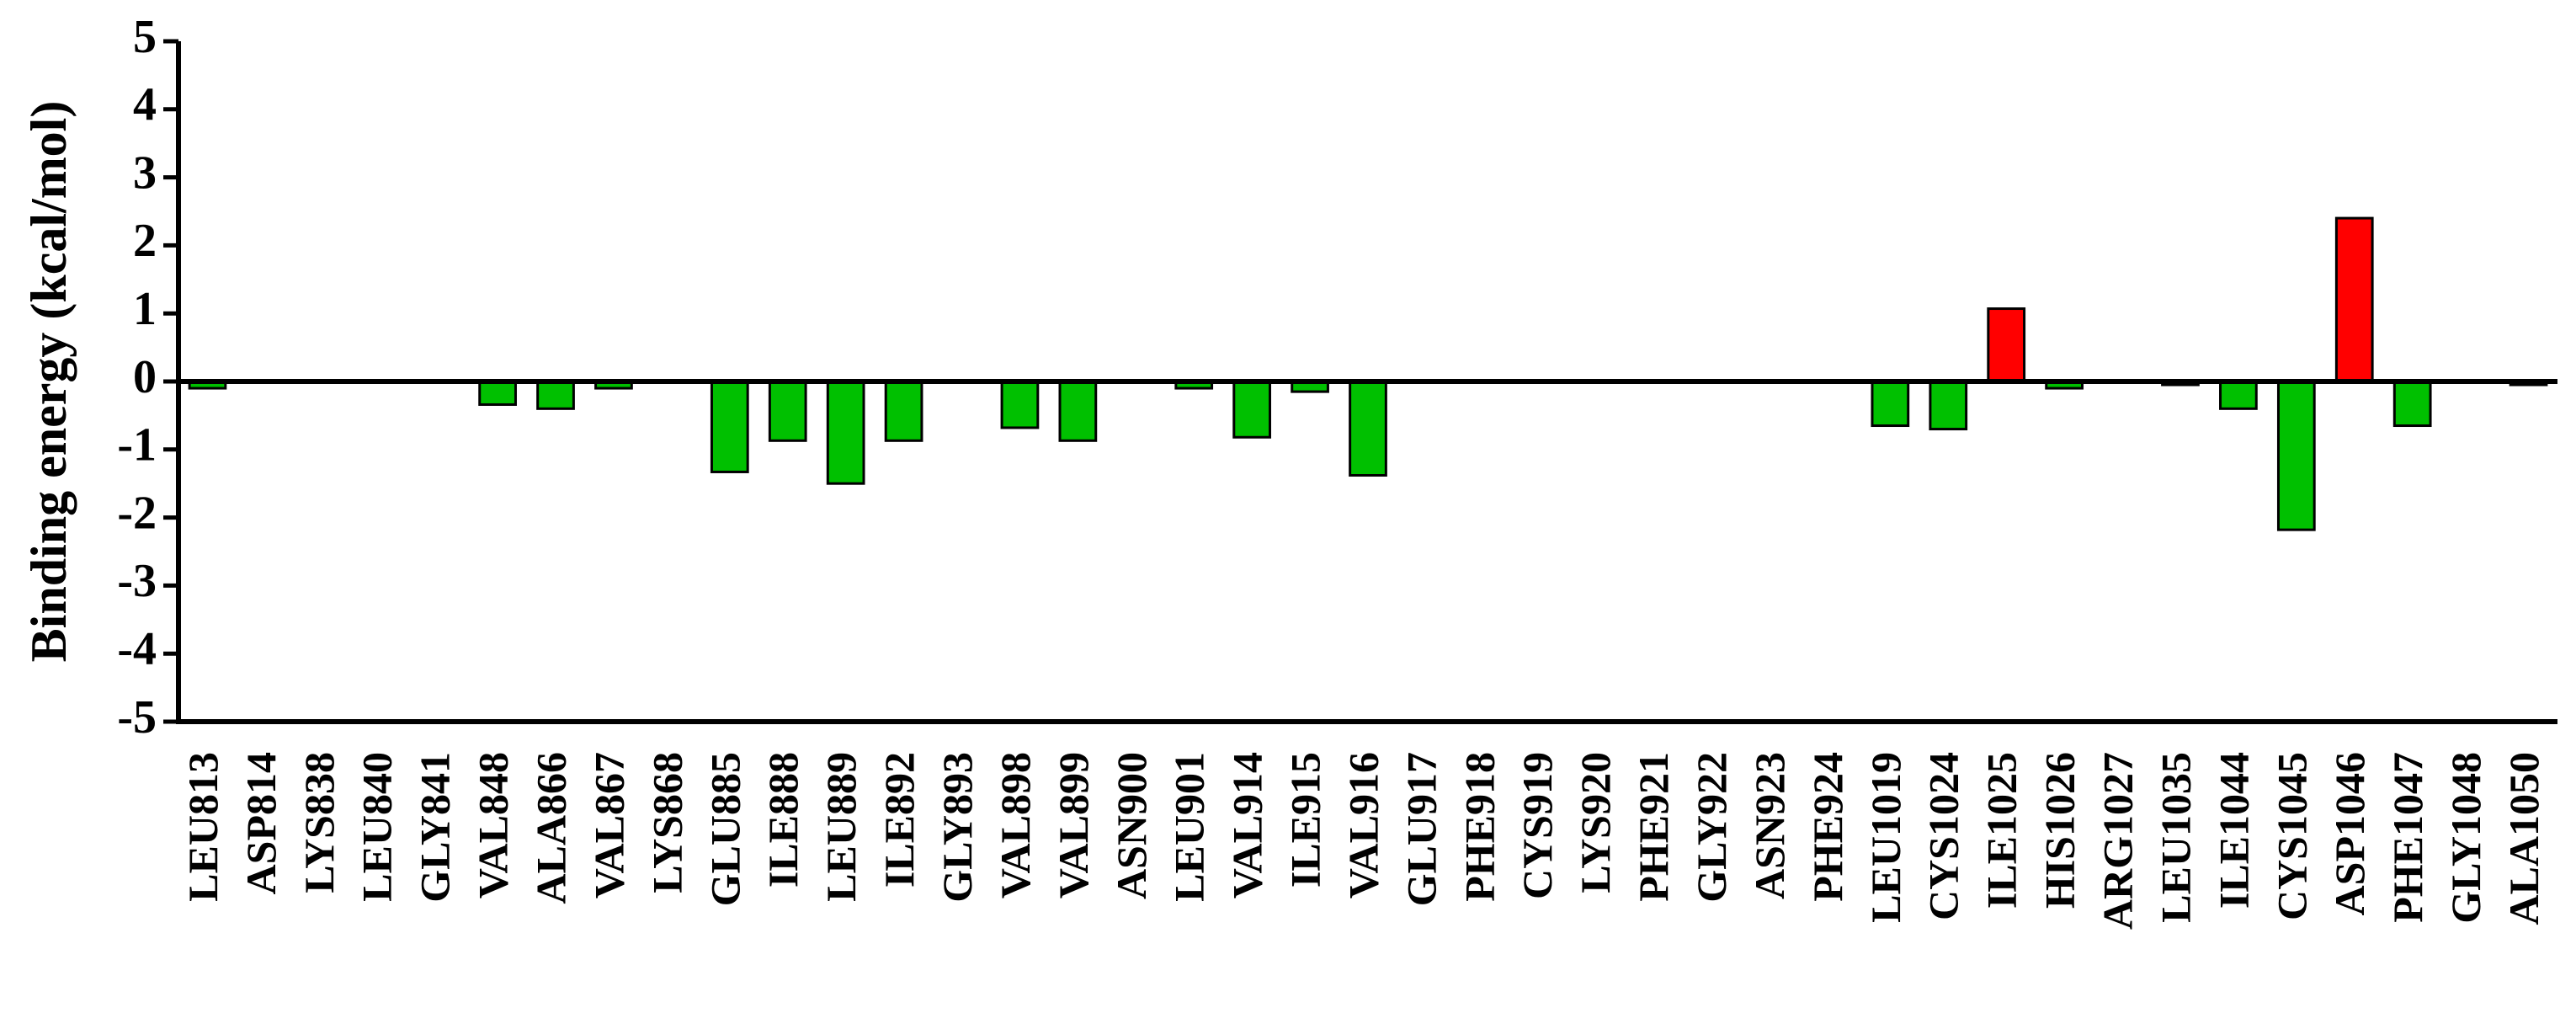 Image resolution: width=2576 pixels, height=1013 pixels. What do you see at coordinates (2408, 837) in the screenshot?
I see `x-tick-label: PHE1047` at bounding box center [2408, 837].